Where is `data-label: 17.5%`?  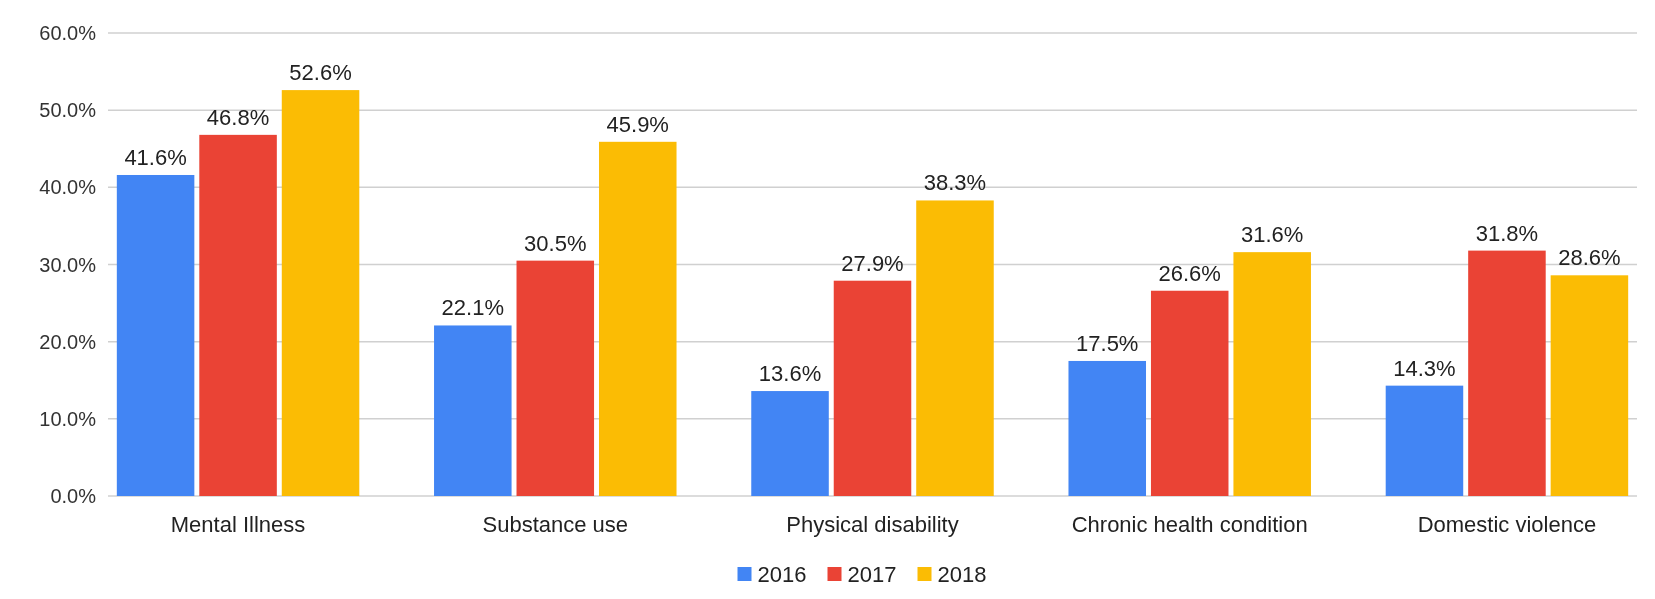
data-label: 17.5% is located at coordinates (1107, 343).